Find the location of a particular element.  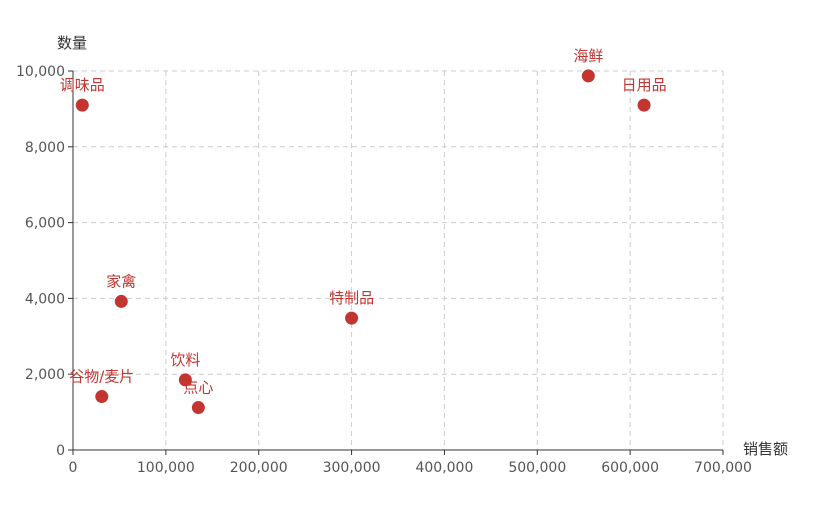

data-point-group: 特制品 is located at coordinates (351, 307).